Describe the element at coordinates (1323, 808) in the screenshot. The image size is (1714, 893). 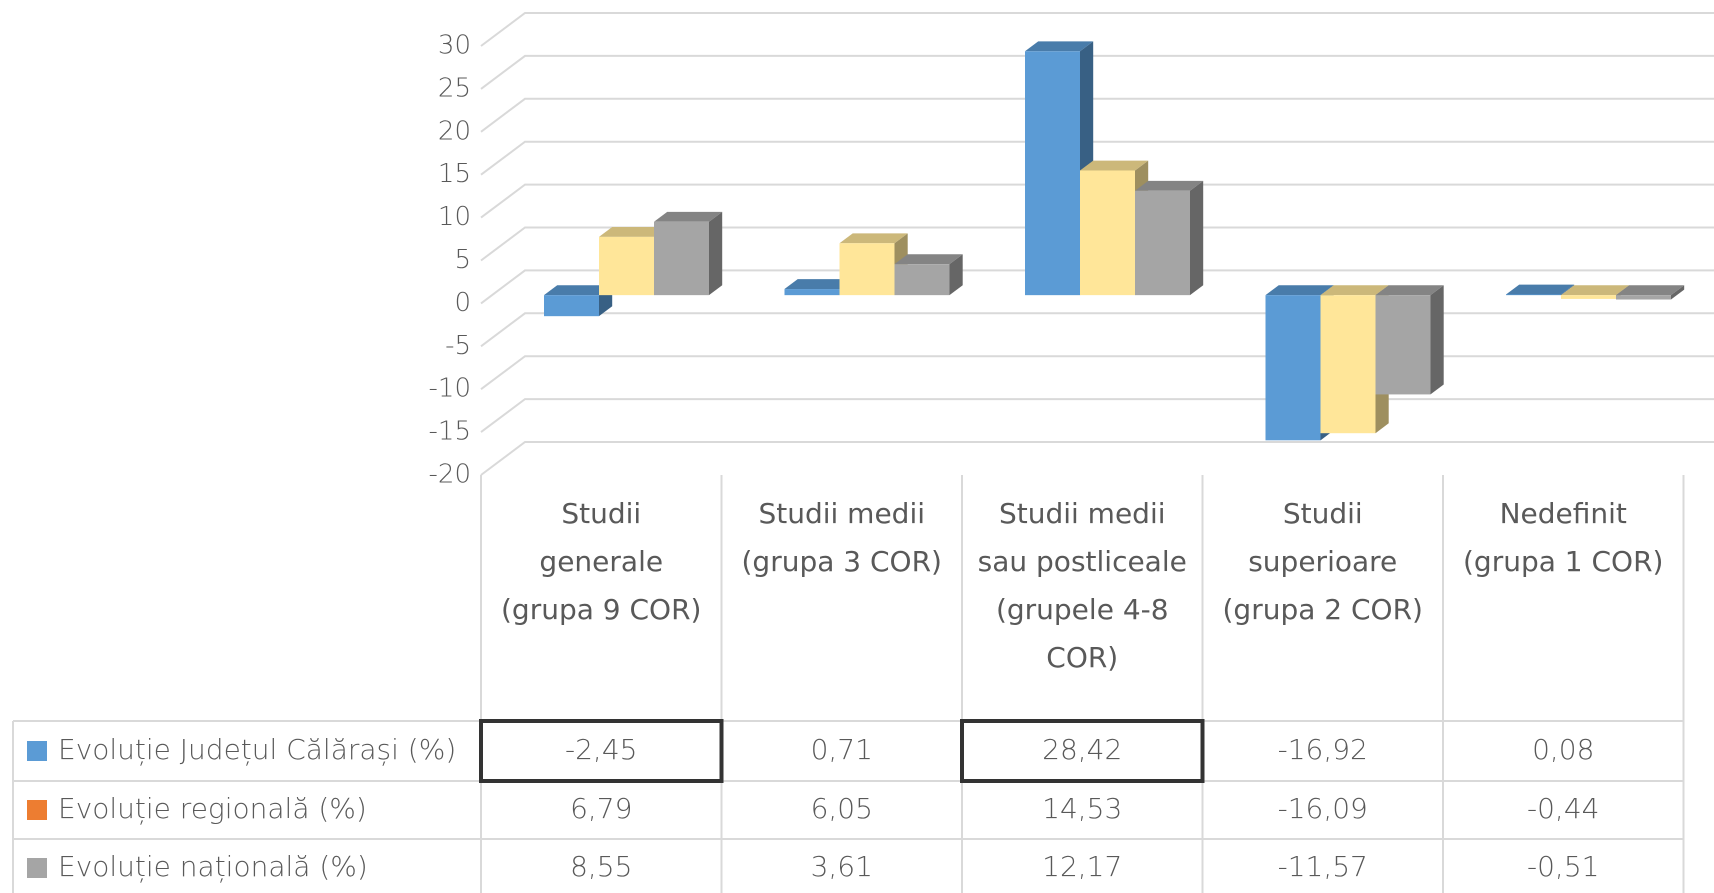
I see `table-value: -16,09` at that location.